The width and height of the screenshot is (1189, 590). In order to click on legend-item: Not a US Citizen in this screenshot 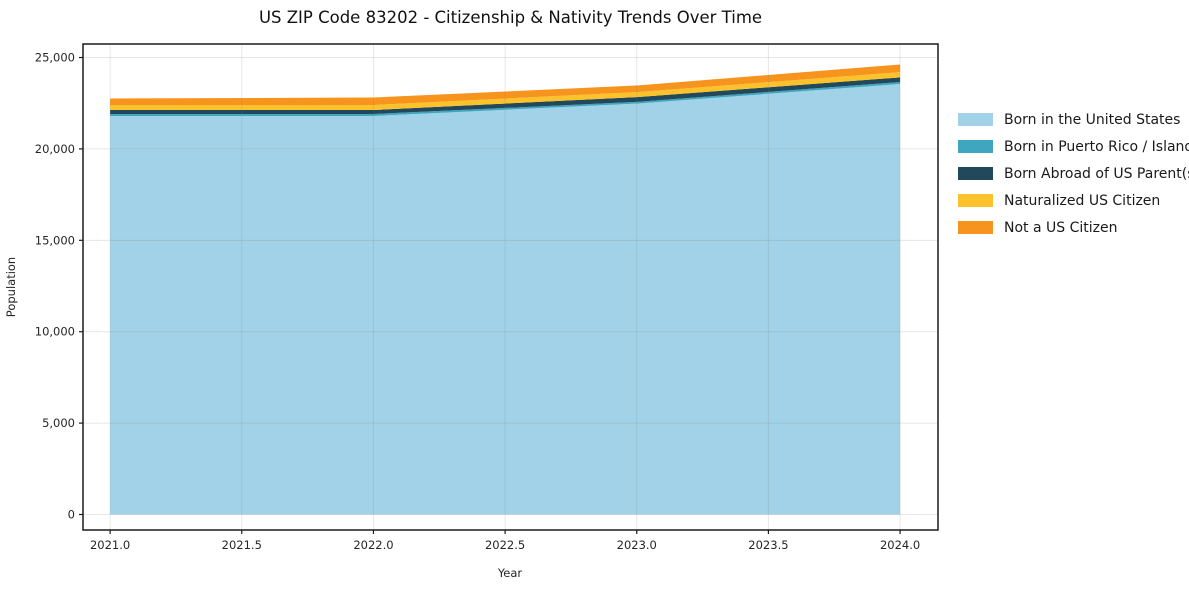, I will do `click(1073, 227)`.